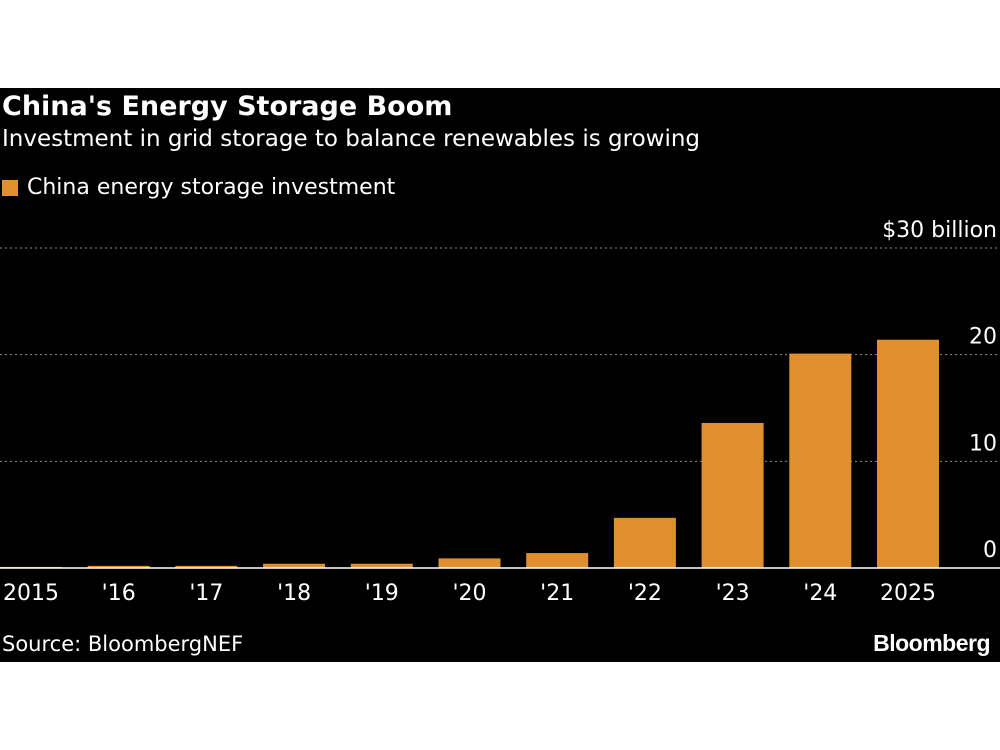  Describe the element at coordinates (227, 106) in the screenshot. I see `chart-title: China's Energy Storage Boom` at that location.